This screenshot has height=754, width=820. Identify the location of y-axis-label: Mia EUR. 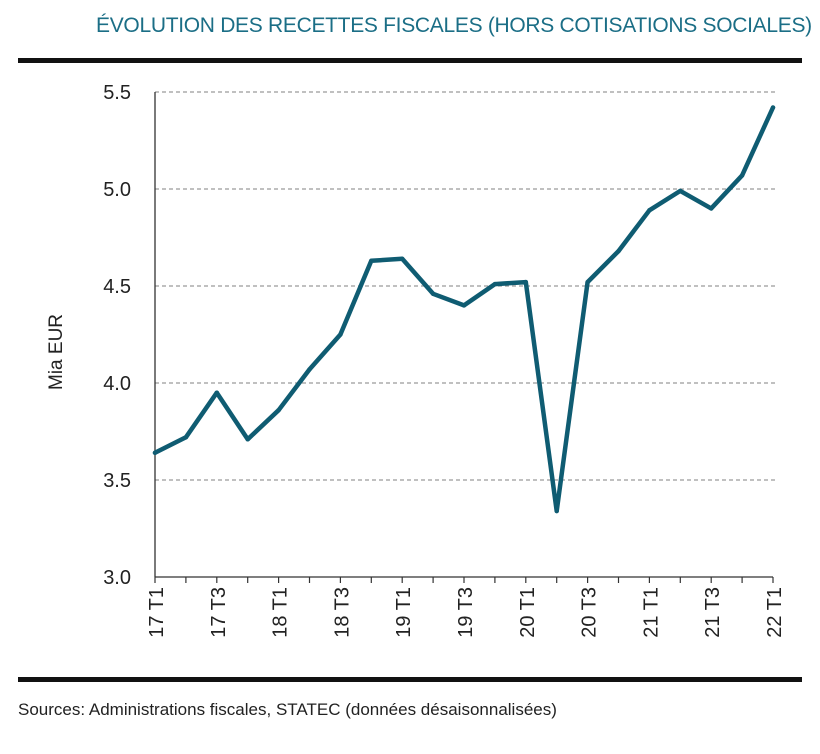
(56, 352).